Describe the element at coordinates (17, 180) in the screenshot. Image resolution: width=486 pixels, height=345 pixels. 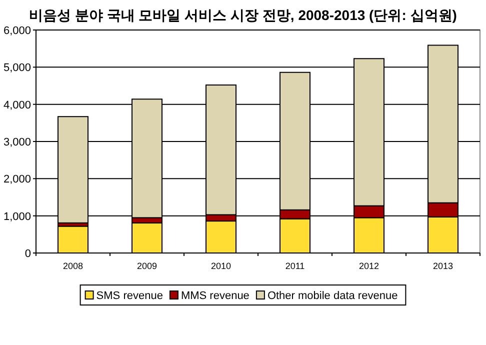
I see `y-tick-label: 2,000` at that location.